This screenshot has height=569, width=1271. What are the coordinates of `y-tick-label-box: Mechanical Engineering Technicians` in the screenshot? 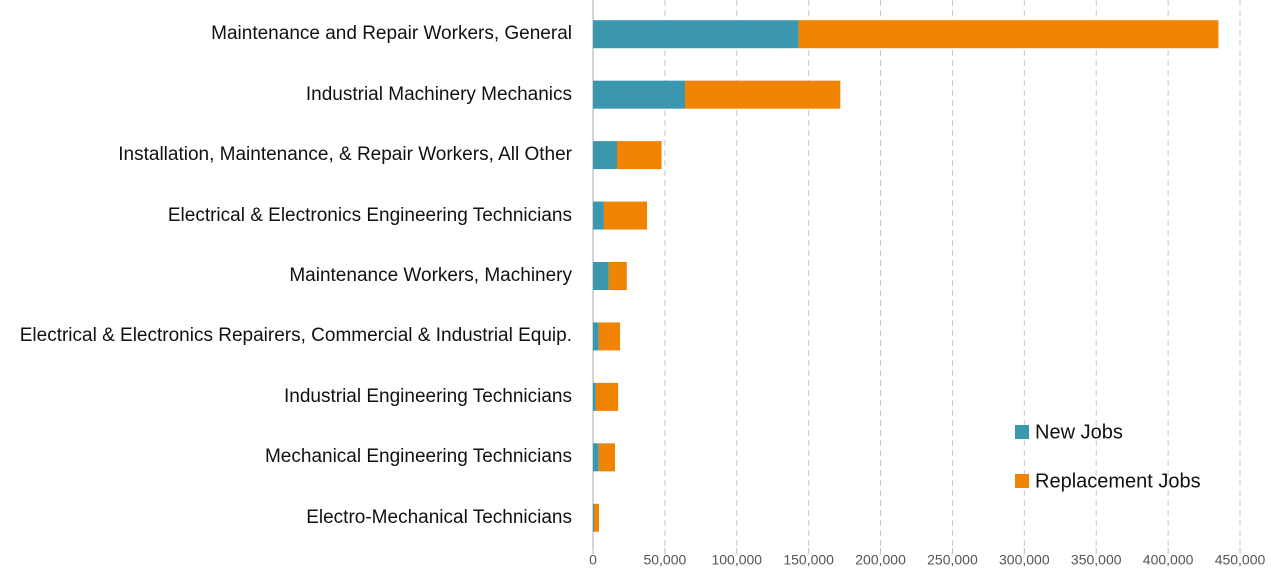 It's located at (286, 457).